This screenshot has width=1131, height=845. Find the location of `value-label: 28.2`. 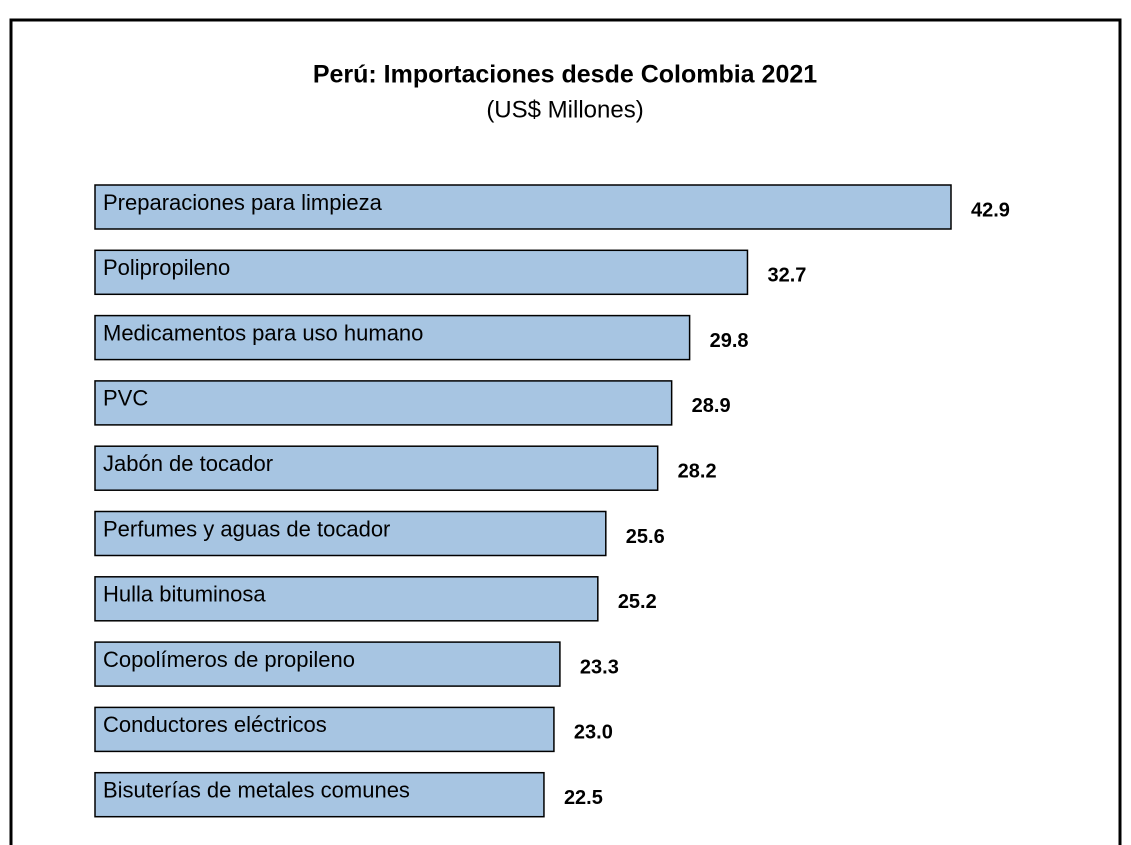

value-label: 28.2 is located at coordinates (697, 471).